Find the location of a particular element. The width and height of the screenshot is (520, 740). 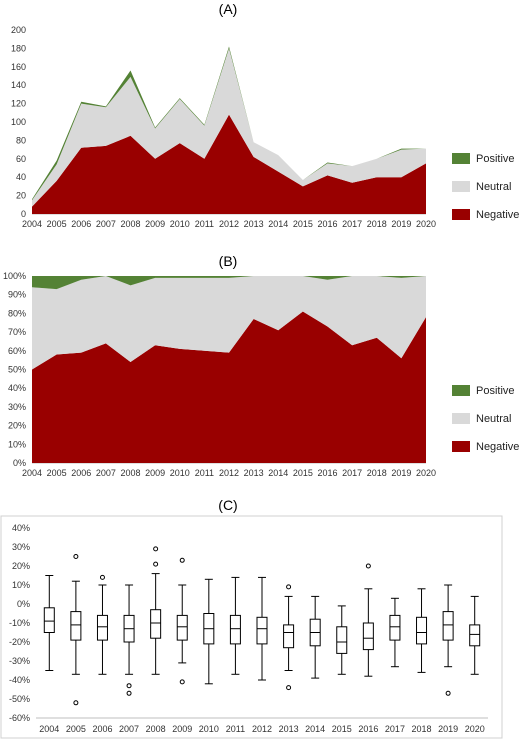

panel-b-legend: Positive Neutral Negative is located at coordinates (485, 419).